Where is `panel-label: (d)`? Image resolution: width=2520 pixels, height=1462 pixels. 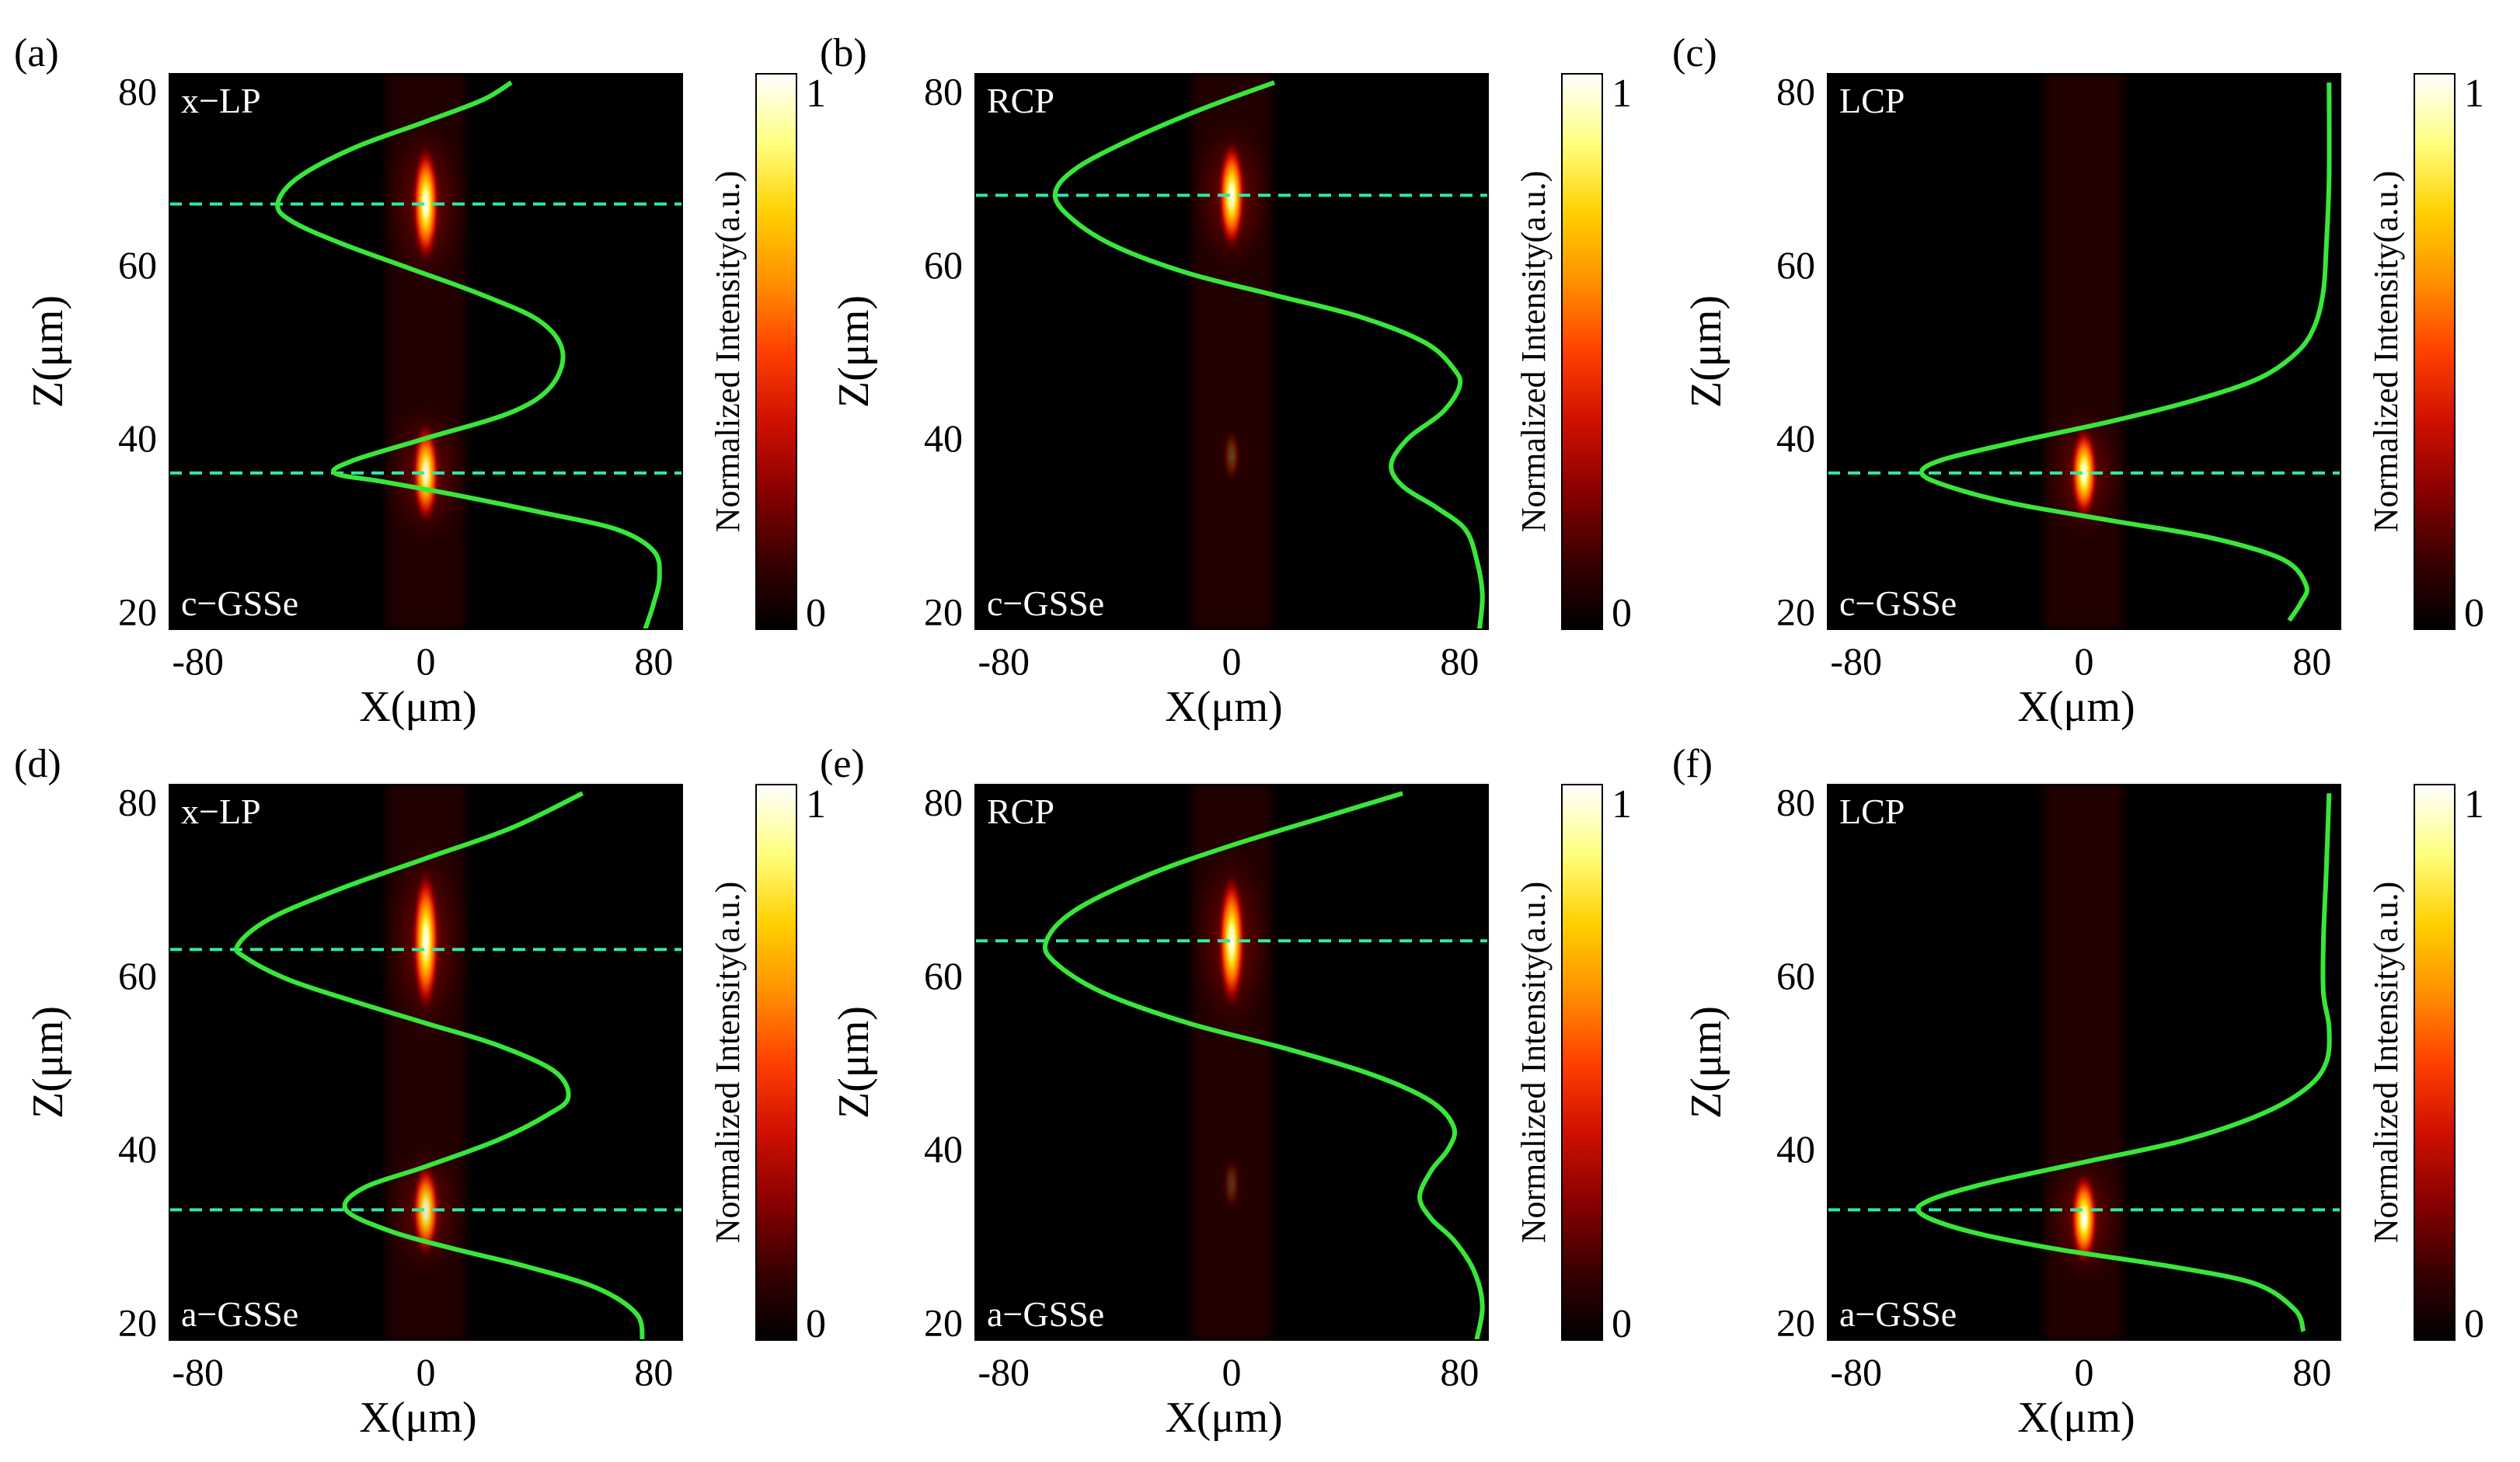
panel-label: (d) is located at coordinates (38, 764).